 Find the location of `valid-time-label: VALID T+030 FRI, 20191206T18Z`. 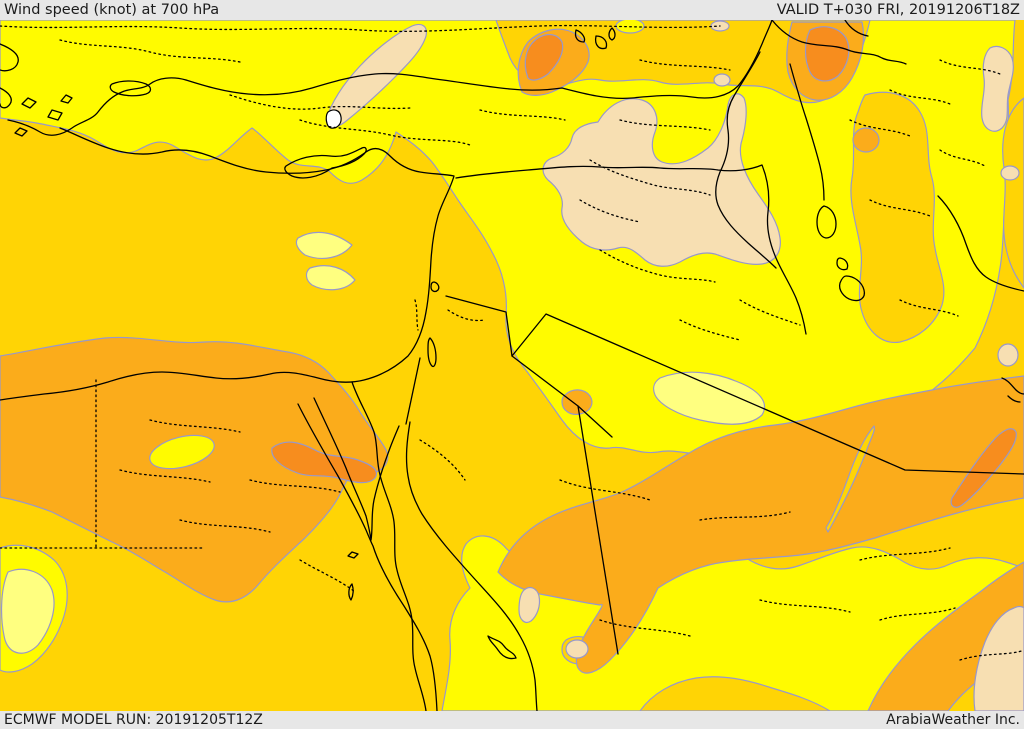

valid-time-label: VALID T+030 FRI, 20191206T18Z is located at coordinates (898, 9).